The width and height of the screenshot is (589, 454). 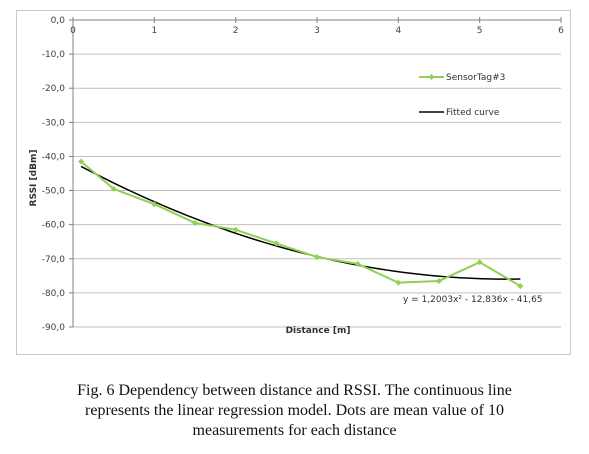 What do you see at coordinates (318, 331) in the screenshot?
I see `x-axis-label: Distance [m]` at bounding box center [318, 331].